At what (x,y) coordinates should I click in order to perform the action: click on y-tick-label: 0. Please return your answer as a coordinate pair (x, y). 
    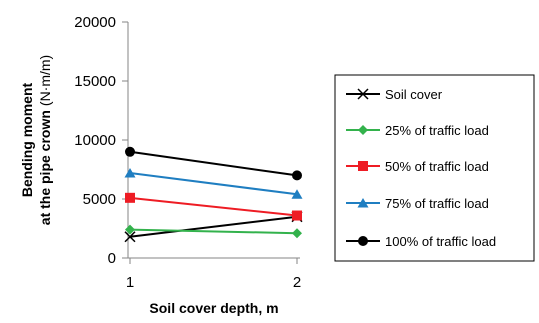
    Looking at the image, I should click on (112, 258).